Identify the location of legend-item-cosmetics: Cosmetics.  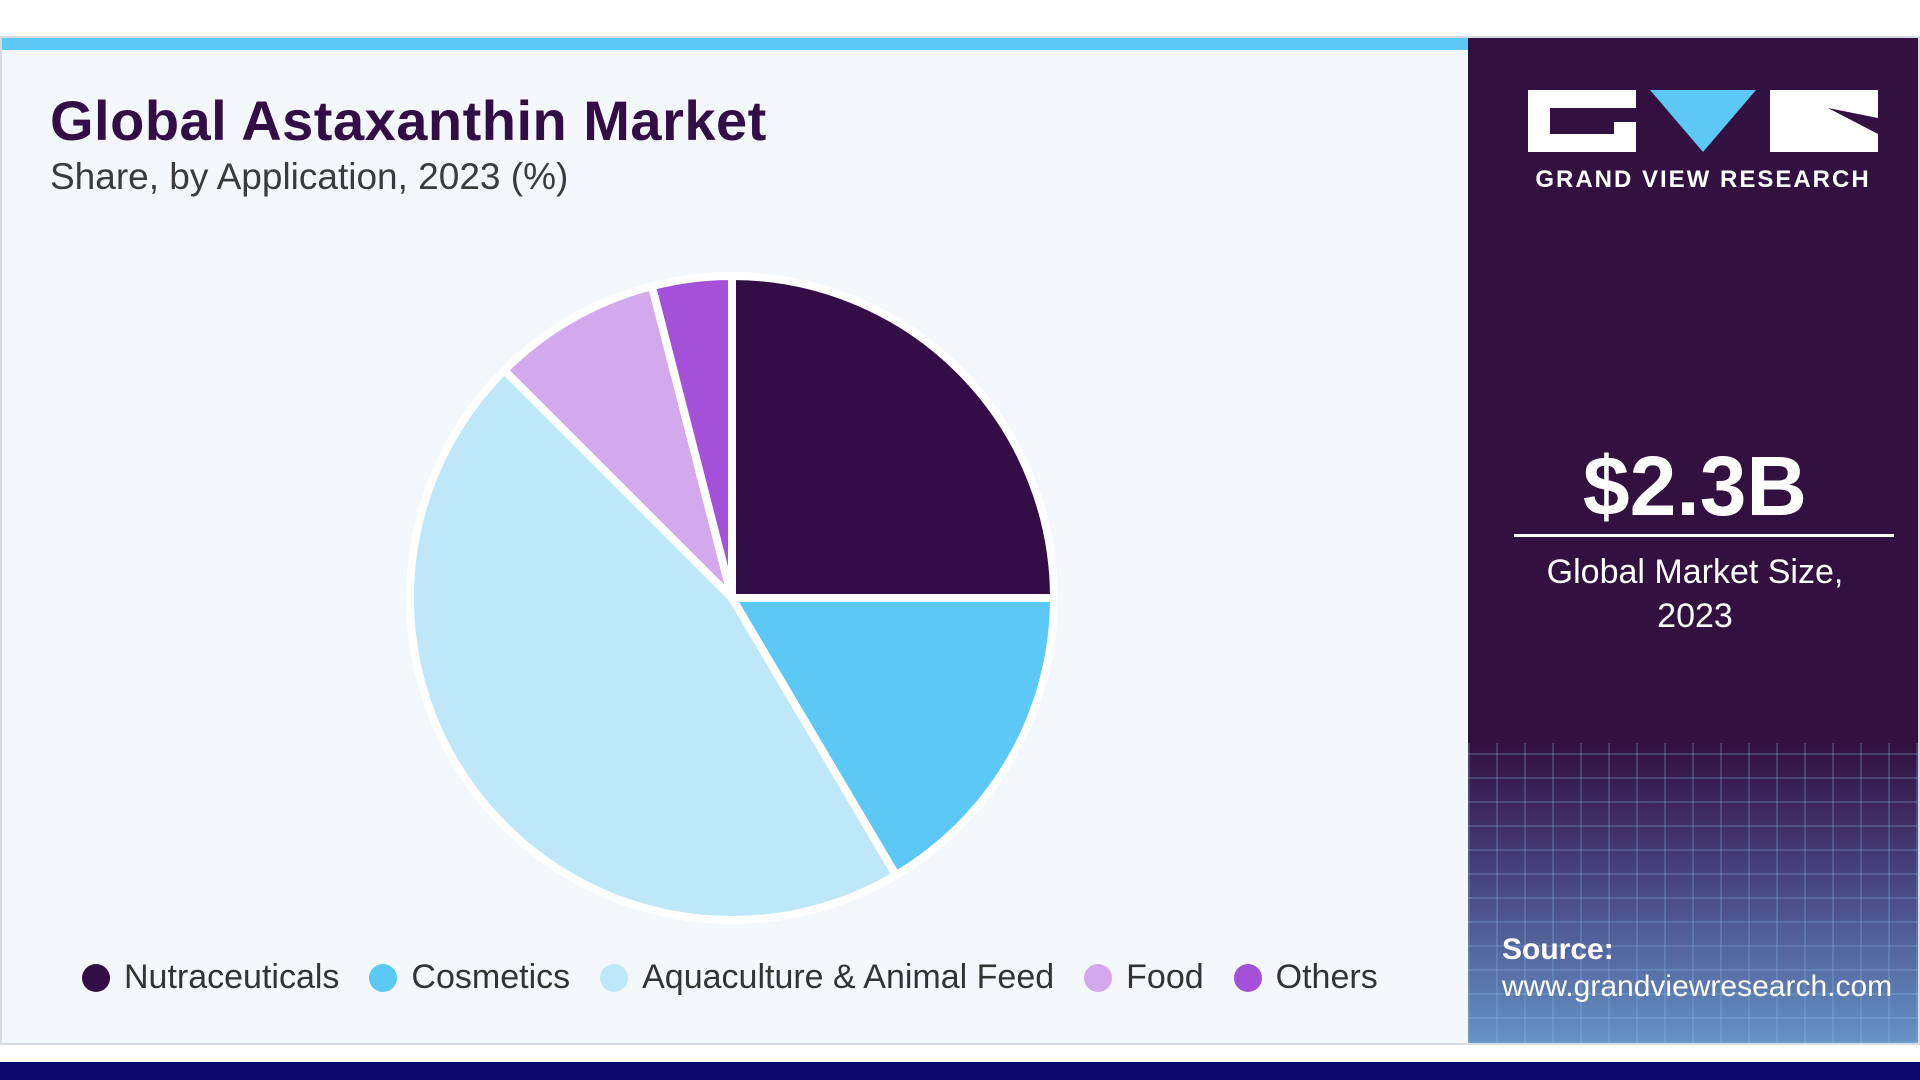
(469, 977).